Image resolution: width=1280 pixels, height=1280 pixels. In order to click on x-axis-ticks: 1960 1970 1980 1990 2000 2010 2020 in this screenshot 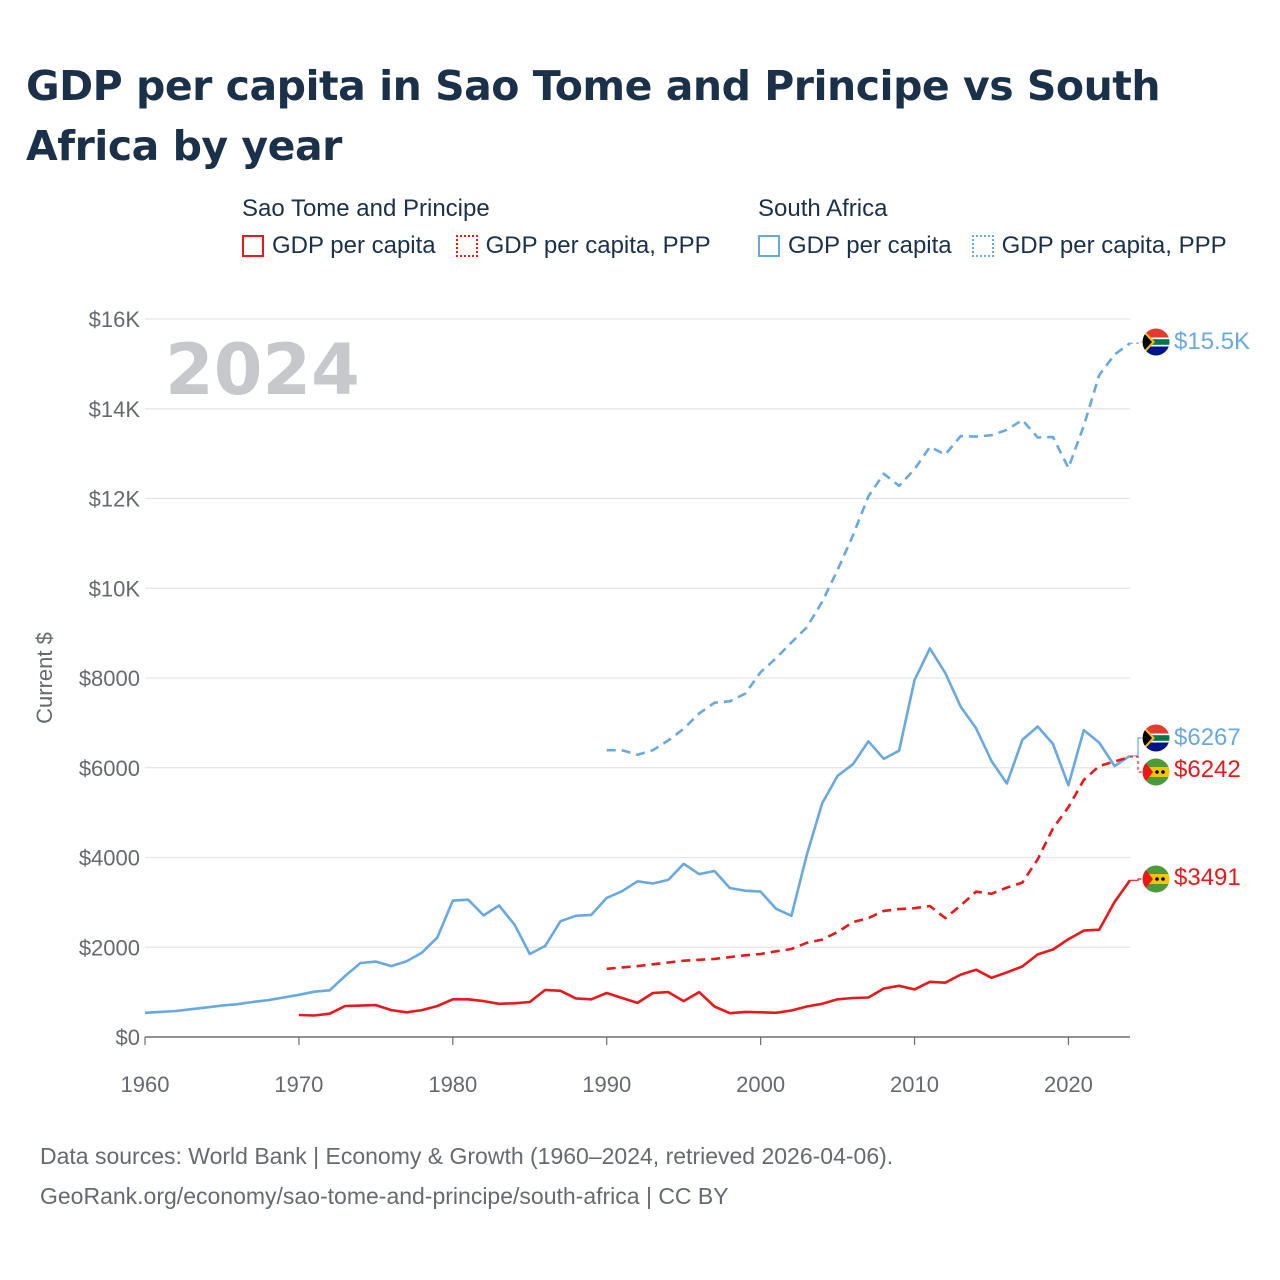, I will do `click(607, 1067)`.